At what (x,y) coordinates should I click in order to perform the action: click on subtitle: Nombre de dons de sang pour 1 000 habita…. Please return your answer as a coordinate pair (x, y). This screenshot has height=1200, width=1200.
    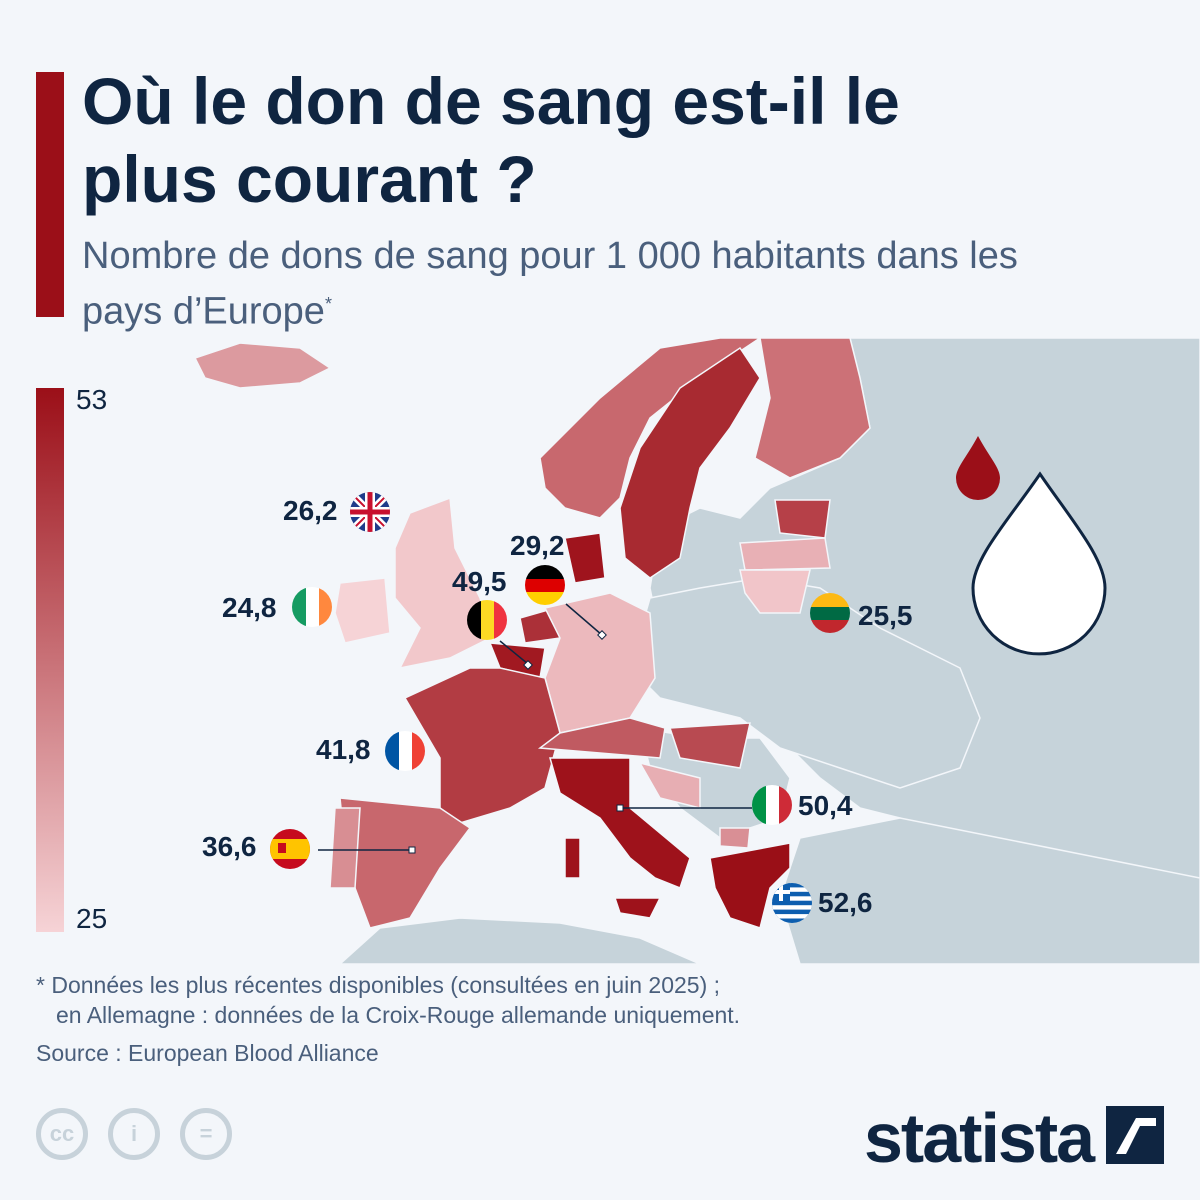
    Looking at the image, I should click on (557, 284).